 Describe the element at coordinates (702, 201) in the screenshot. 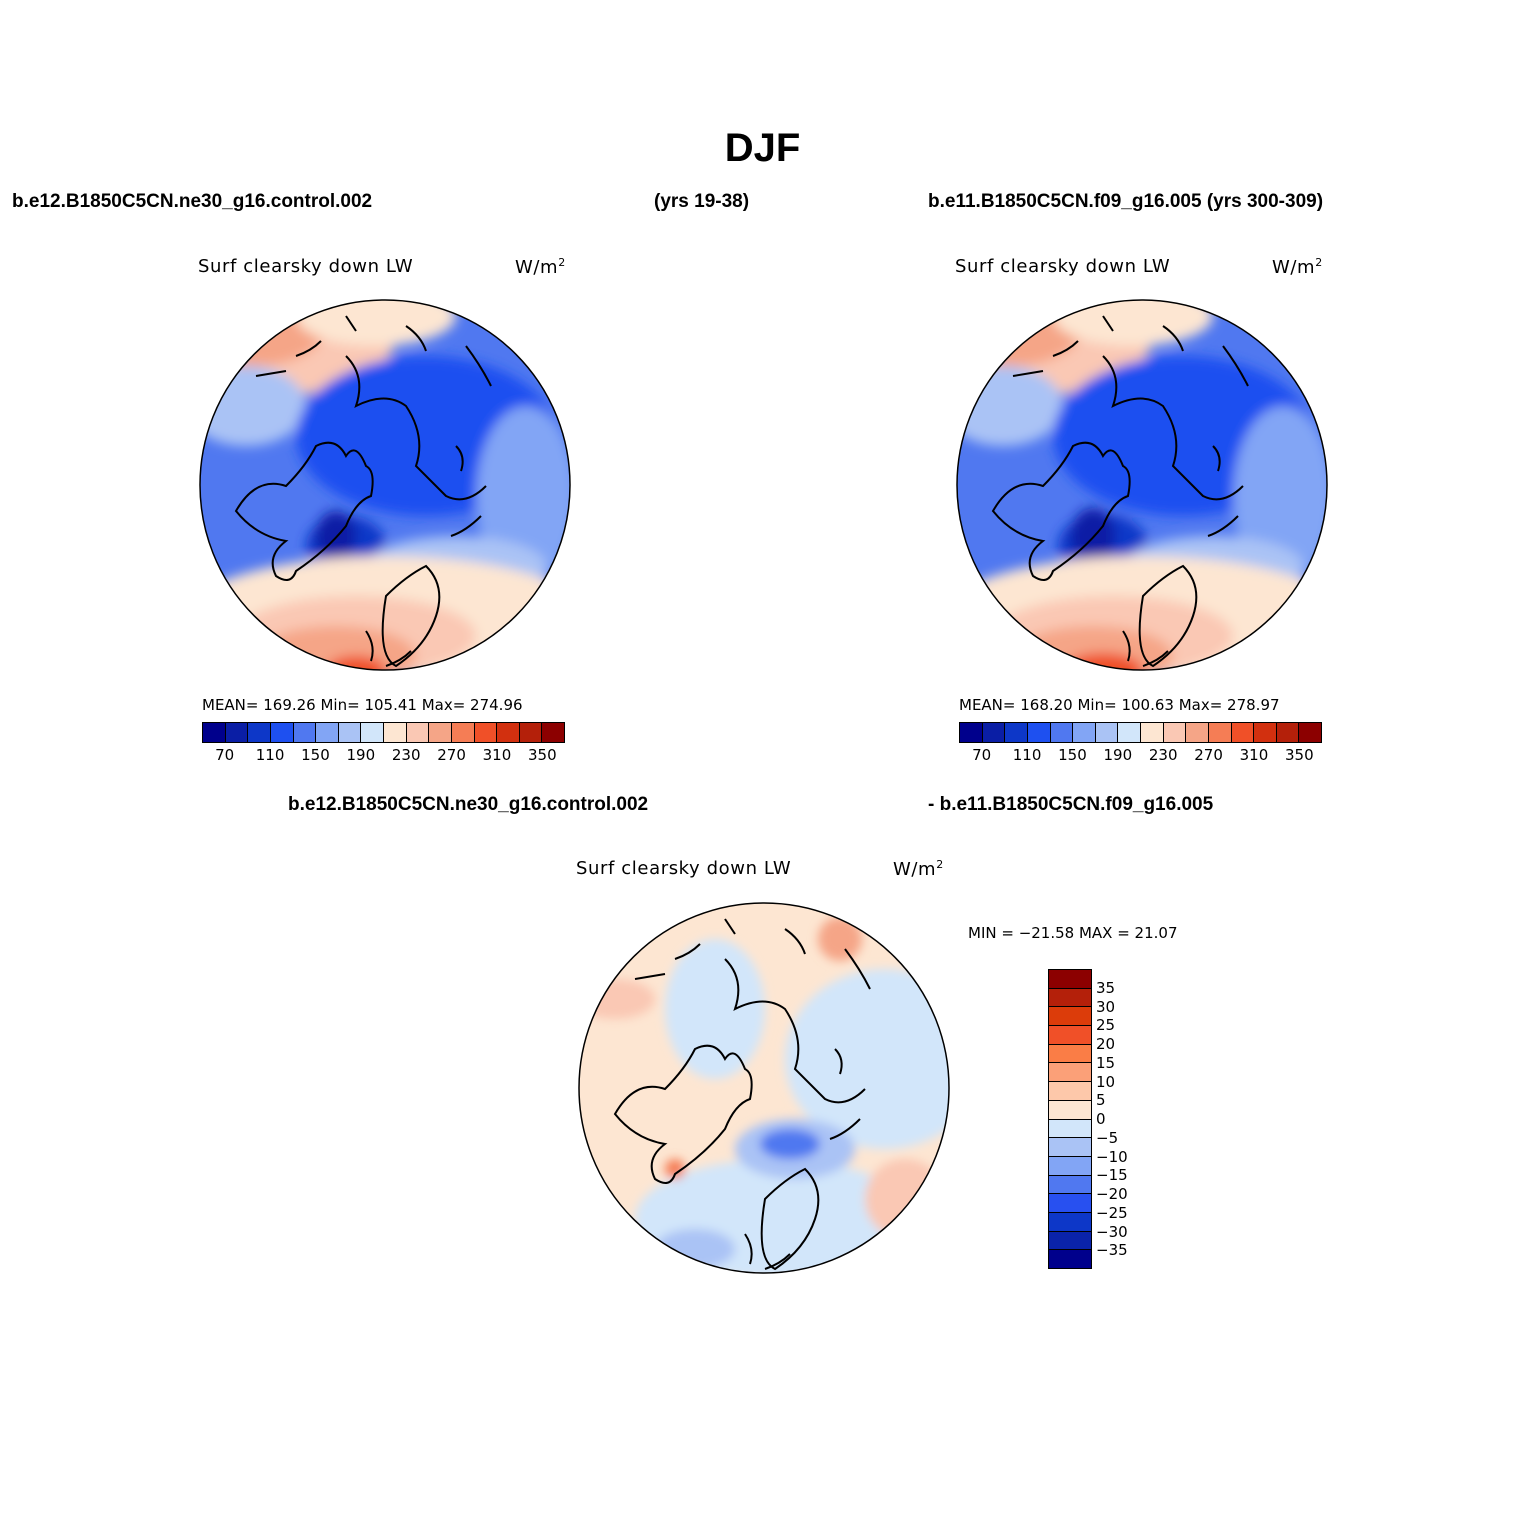

I see `case1-years: (yrs 19-38)` at that location.